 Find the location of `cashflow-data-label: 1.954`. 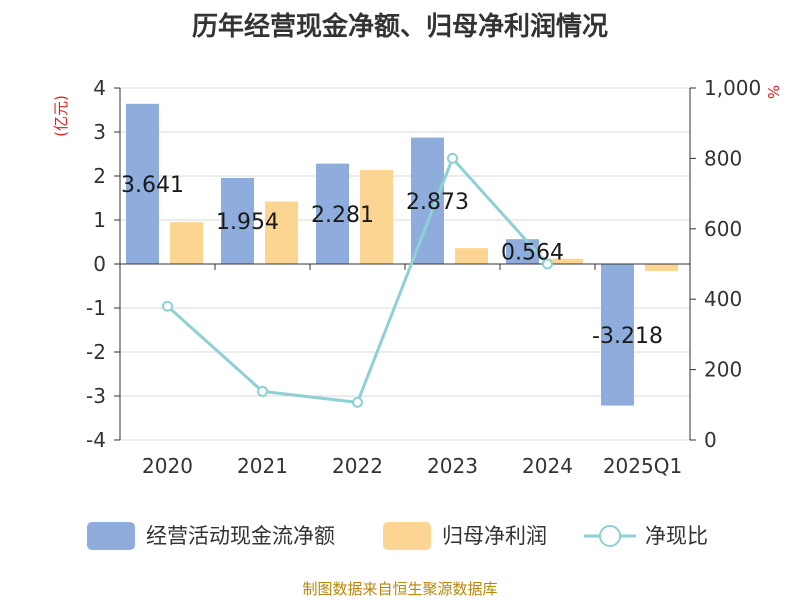

cashflow-data-label: 1.954 is located at coordinates (247, 222).